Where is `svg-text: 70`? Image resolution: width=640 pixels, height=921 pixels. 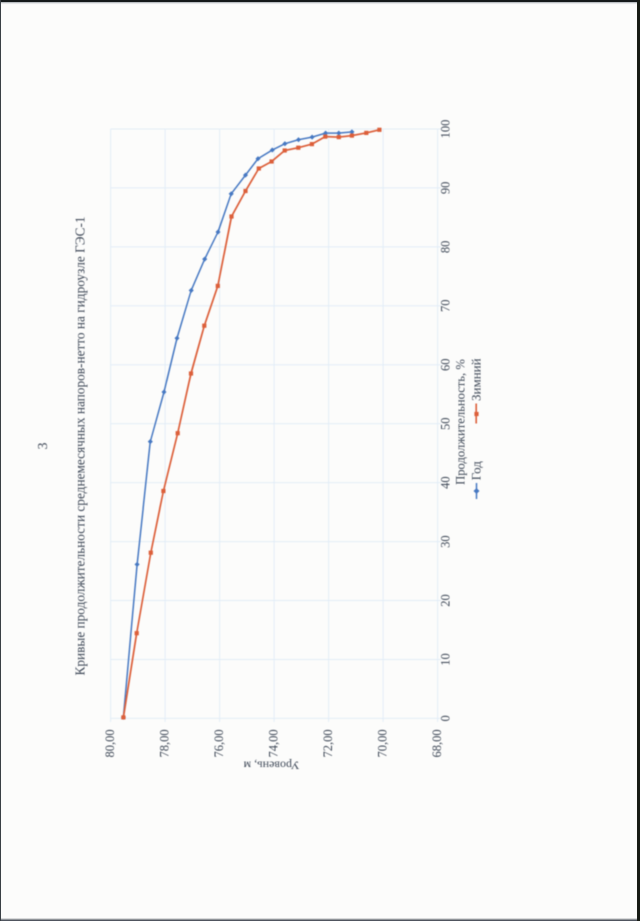 svg-text: 70 is located at coordinates (445, 306).